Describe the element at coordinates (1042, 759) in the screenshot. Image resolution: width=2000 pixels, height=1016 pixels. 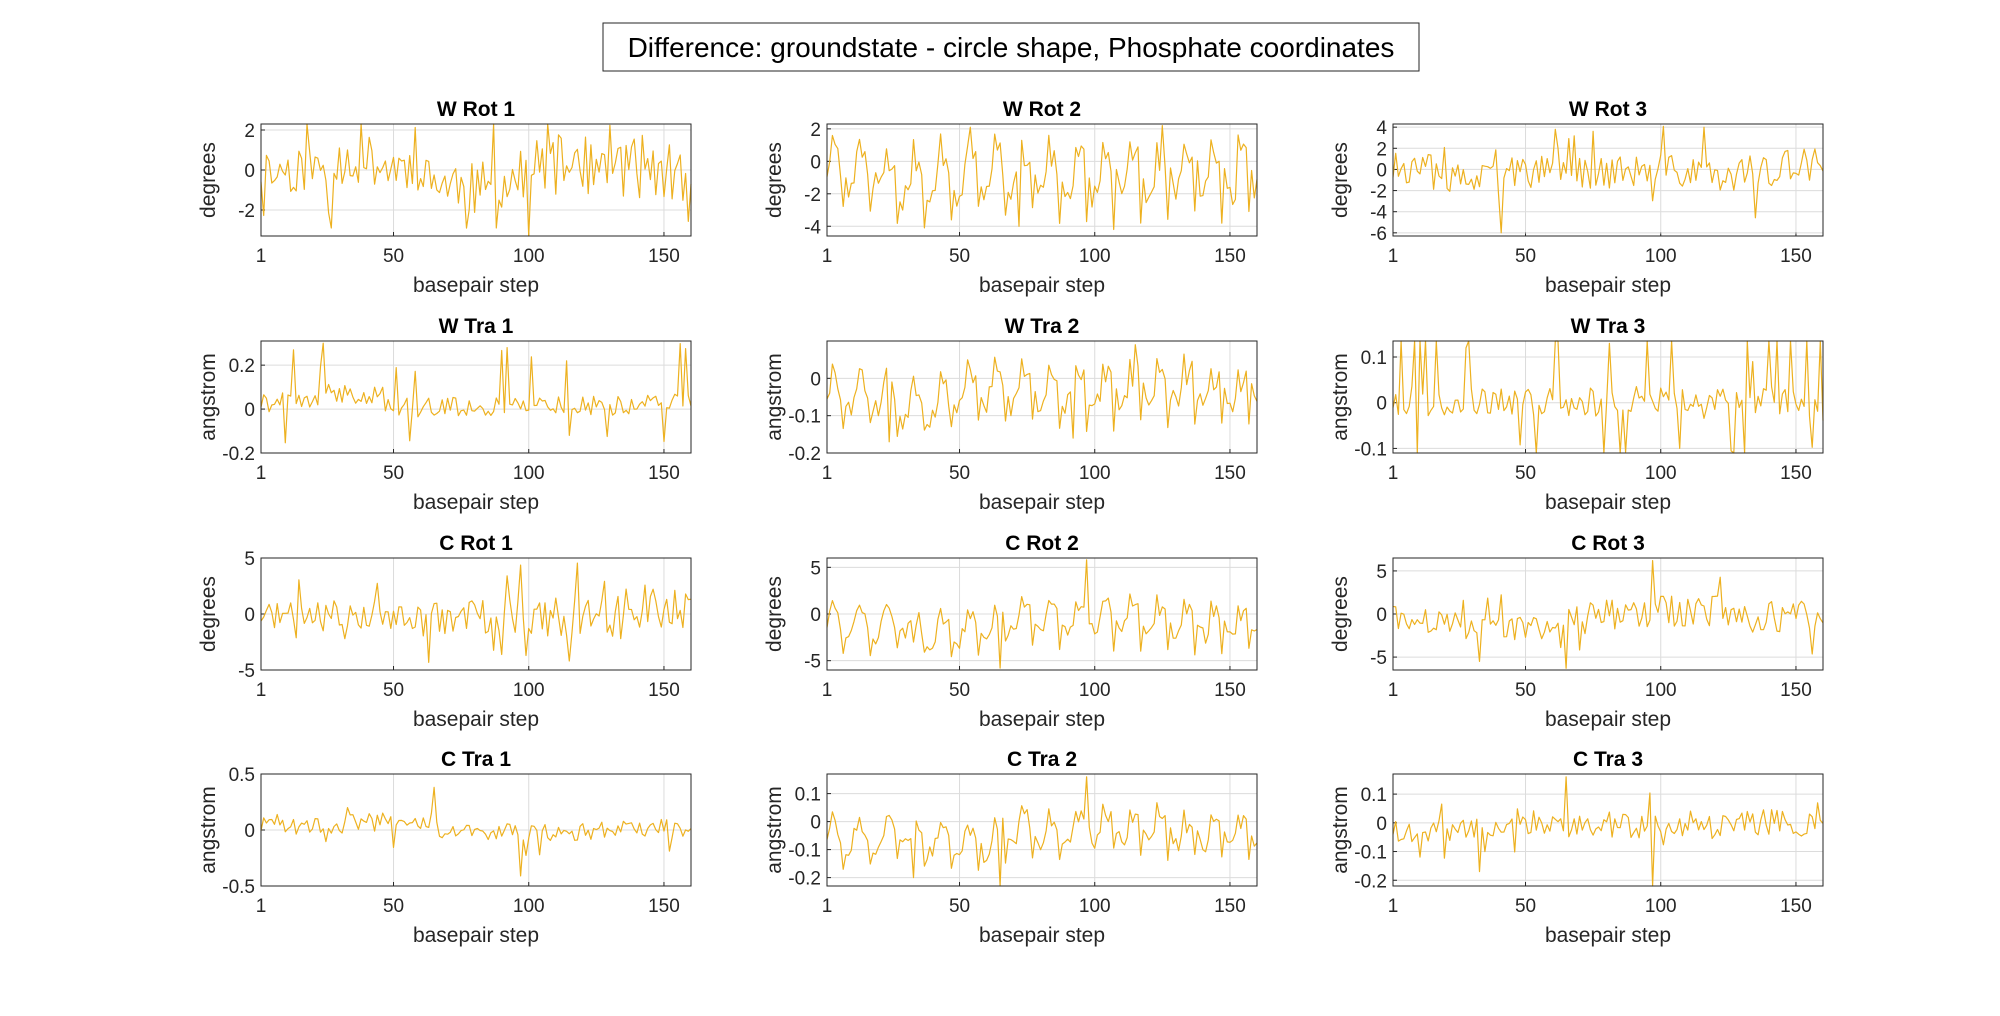
I see `subplot-title: C Tra 2` at that location.